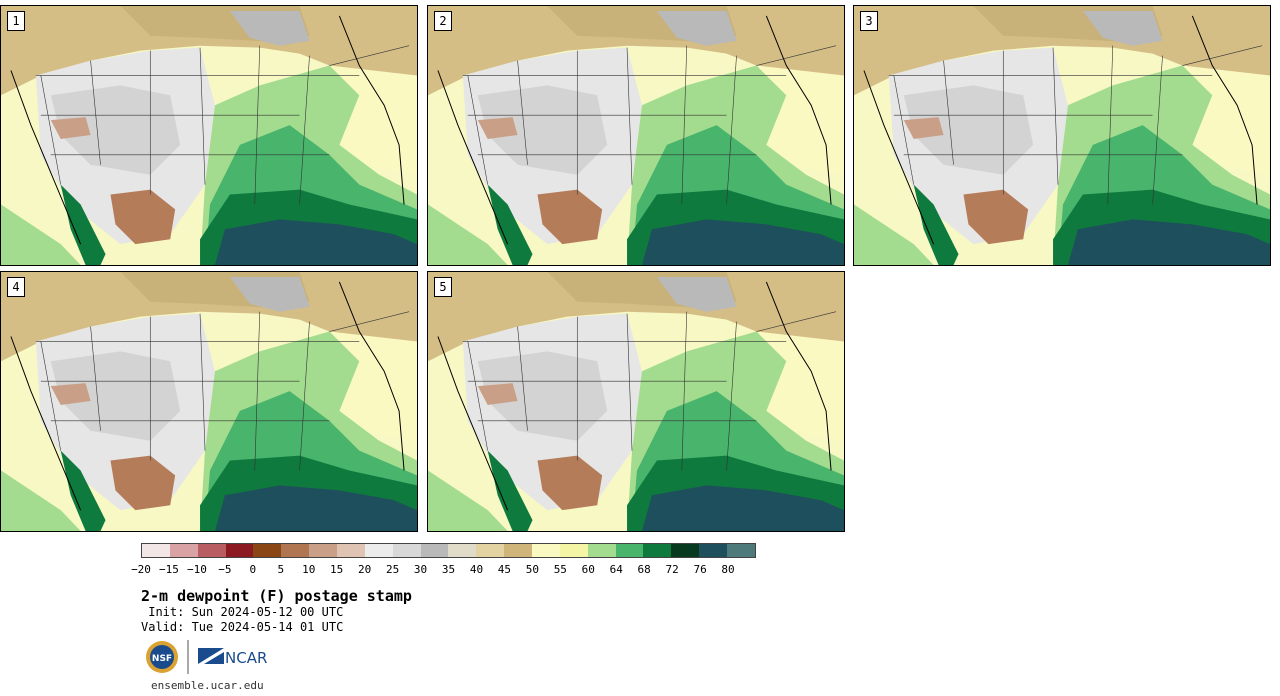 Image resolution: width=1280 pixels, height=696 pixels. I want to click on colorbar-tick-label: 5, so click(281, 569).